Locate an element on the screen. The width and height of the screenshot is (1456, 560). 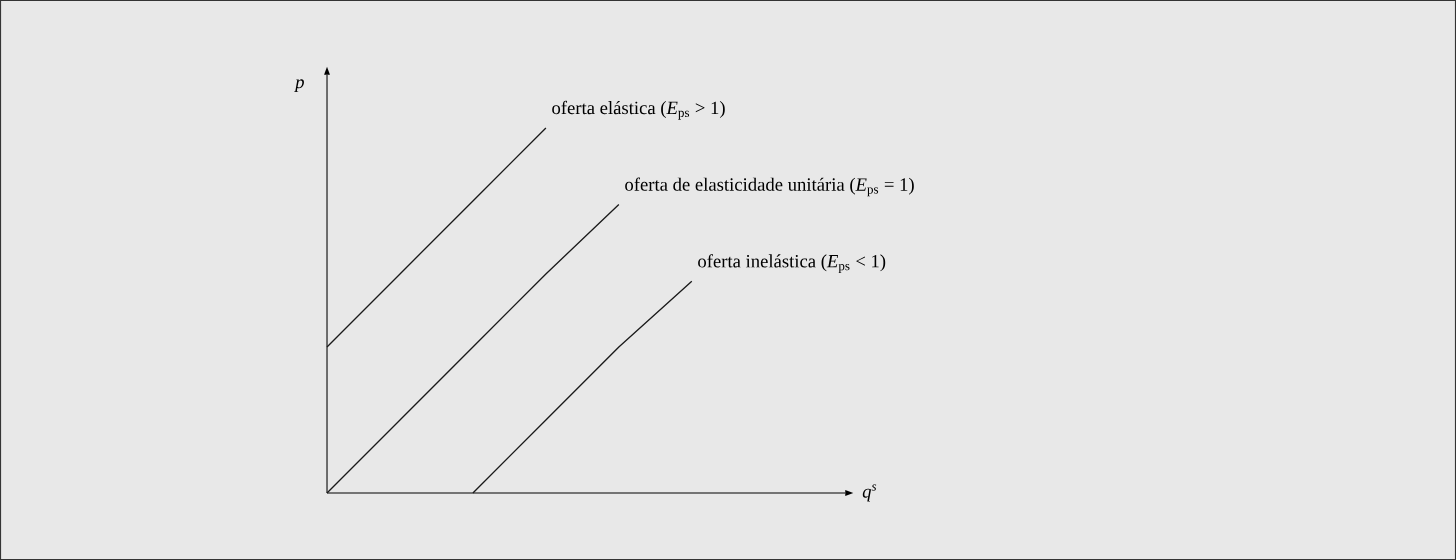
y-axis-title: p is located at coordinates (299, 86).